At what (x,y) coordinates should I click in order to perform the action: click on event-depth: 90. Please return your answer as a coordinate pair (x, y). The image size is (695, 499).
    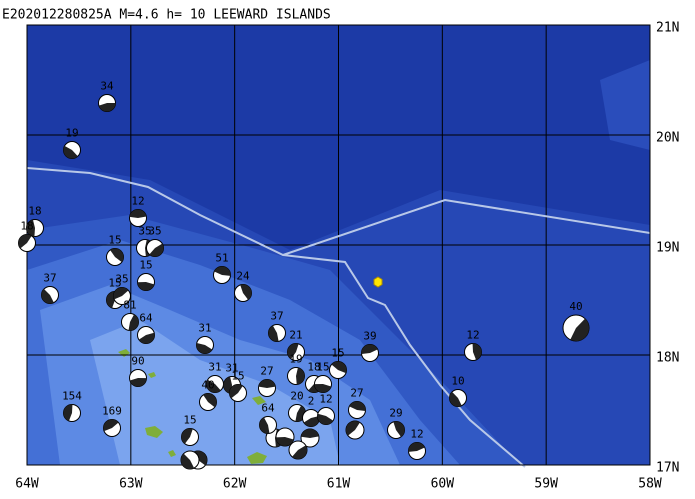
    Looking at the image, I should click on (137, 361).